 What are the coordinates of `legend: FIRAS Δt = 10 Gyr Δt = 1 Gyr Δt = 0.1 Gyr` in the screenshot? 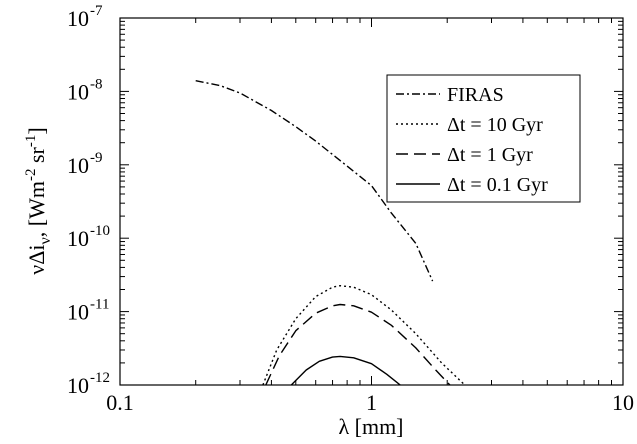 It's located at (483, 138).